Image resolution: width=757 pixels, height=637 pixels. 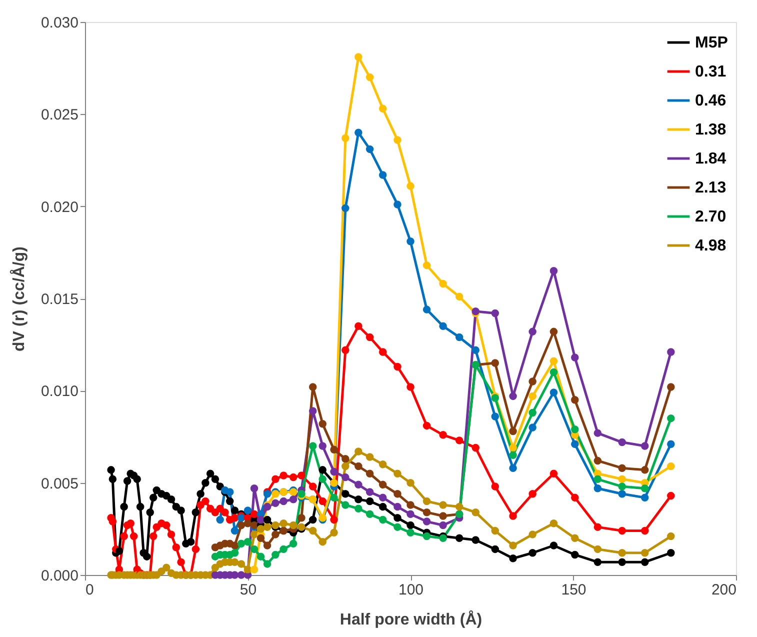 I want to click on y-tick-label: 0.020, so click(x=59, y=207).